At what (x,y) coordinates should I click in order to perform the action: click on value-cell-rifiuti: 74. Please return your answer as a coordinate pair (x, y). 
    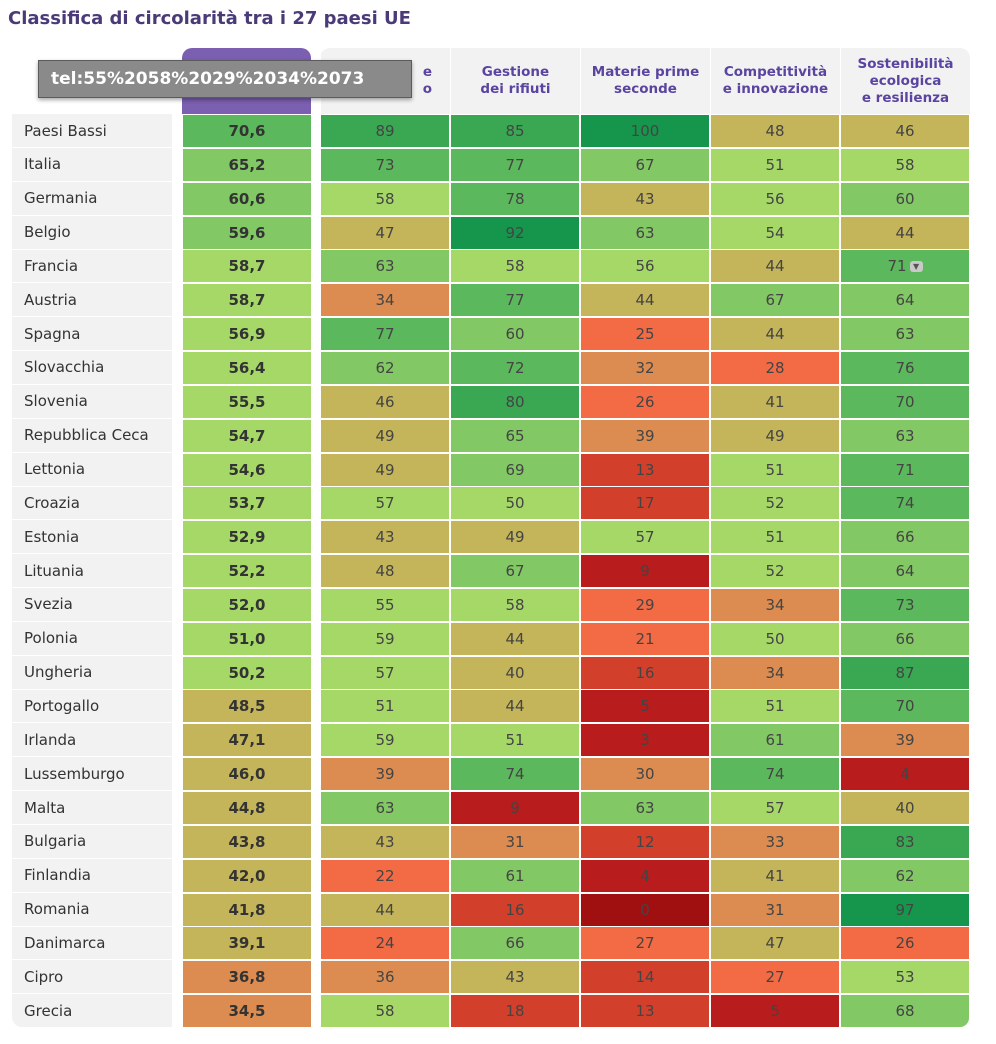
    Looking at the image, I should click on (515, 774).